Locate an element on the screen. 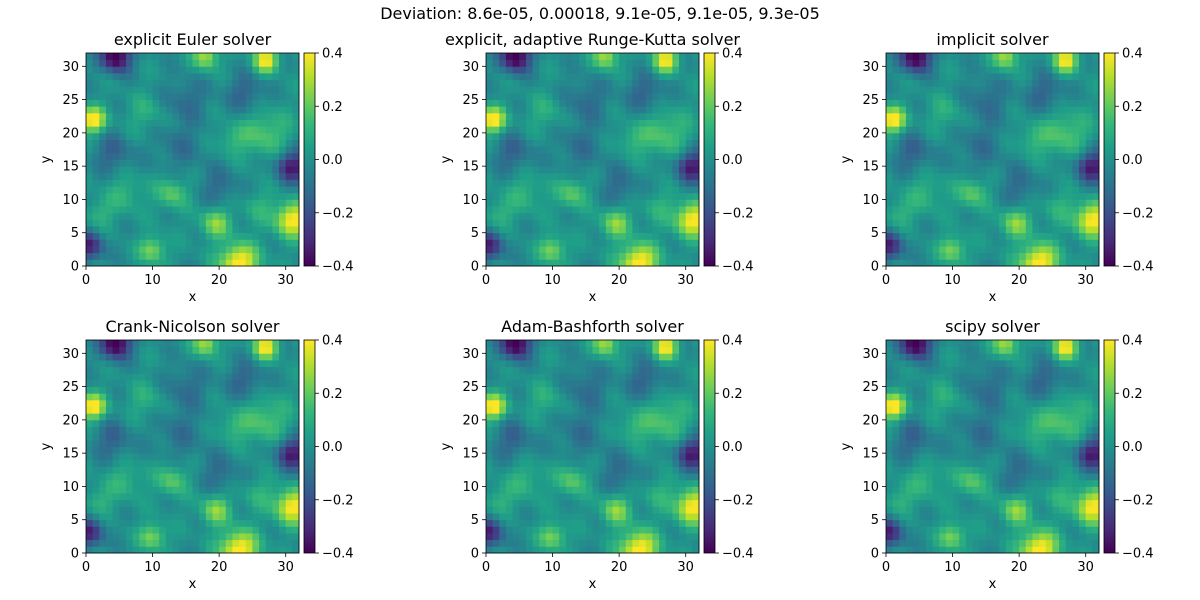 Image resolution: width=1200 pixels, height=600 pixels. y-tick-label: 30 is located at coordinates (470, 67).